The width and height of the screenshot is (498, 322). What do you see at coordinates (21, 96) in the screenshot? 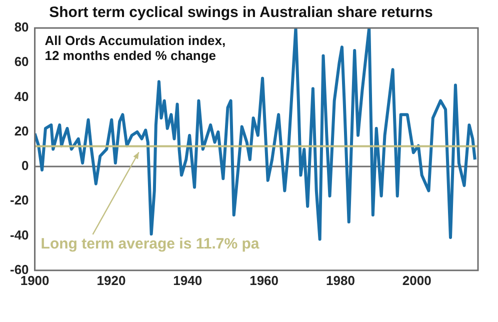
I see `y-tick-label: 40` at bounding box center [21, 96].